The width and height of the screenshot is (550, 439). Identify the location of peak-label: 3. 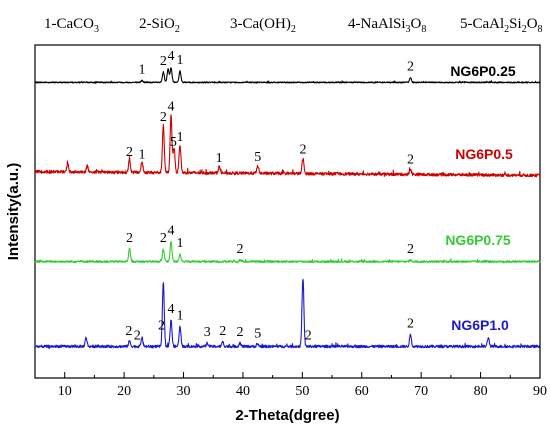
(207, 332).